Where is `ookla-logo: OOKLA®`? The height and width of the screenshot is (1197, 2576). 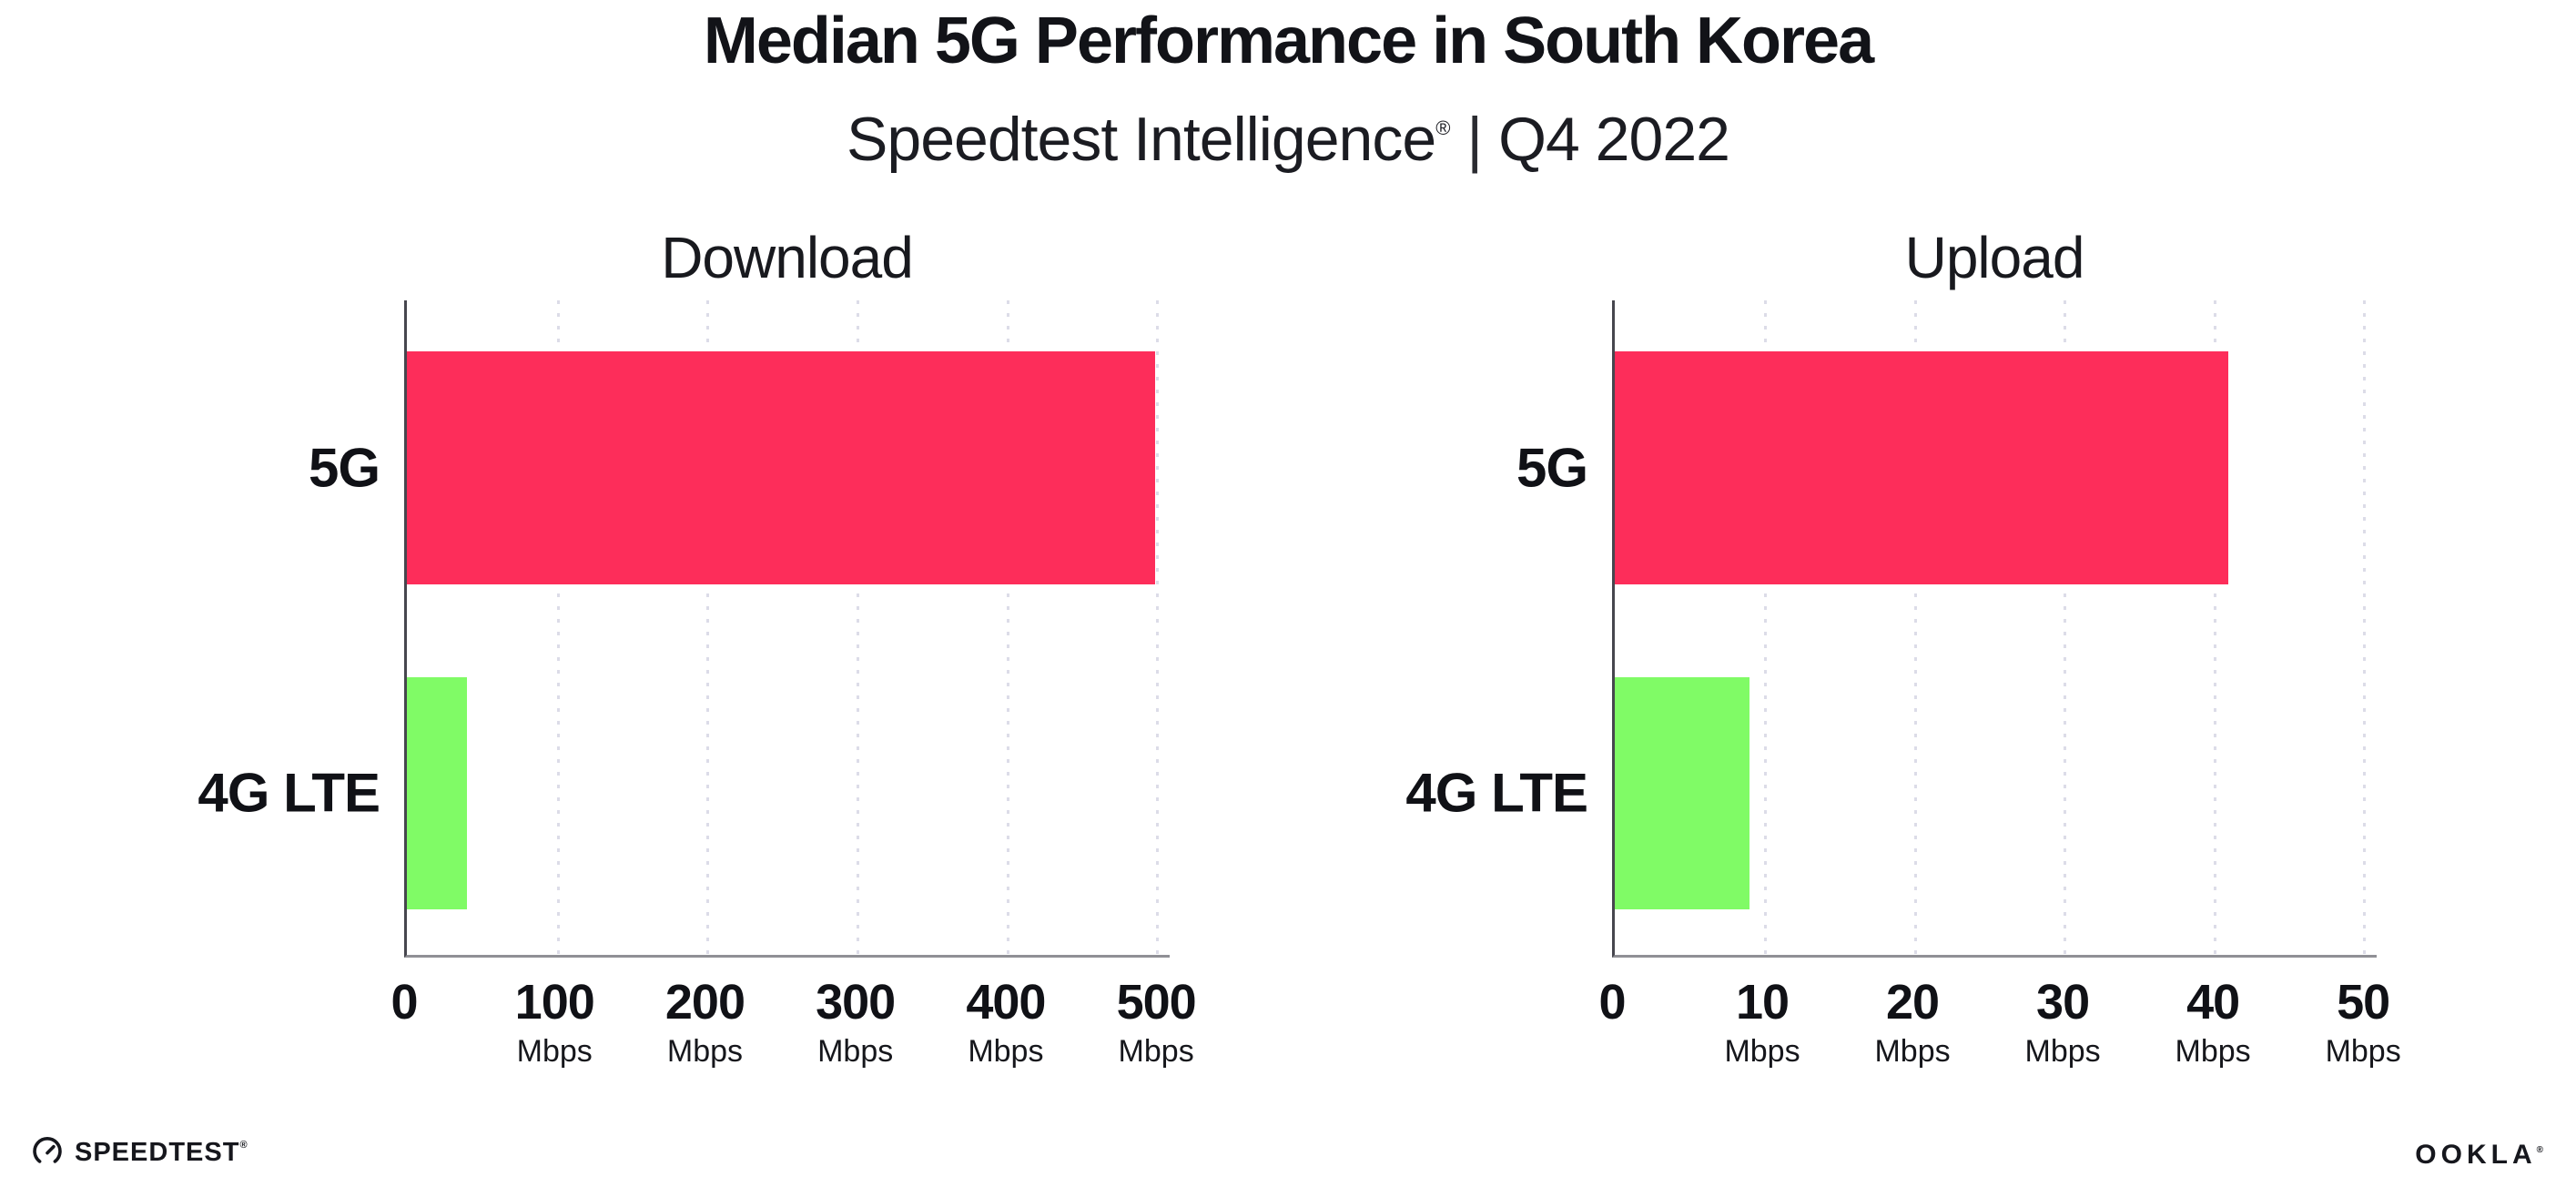
ookla-logo: OOKLA® is located at coordinates (2479, 1155).